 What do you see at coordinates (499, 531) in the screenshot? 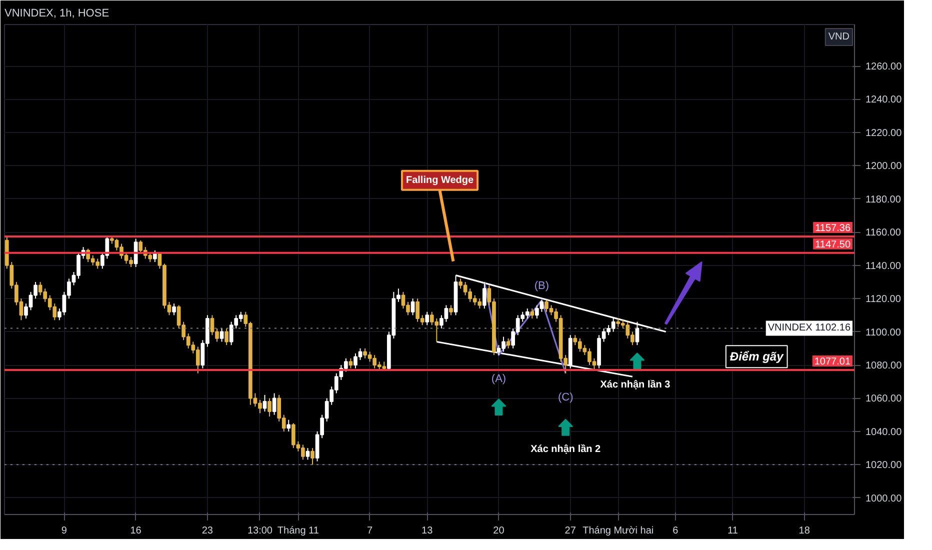
I see `x-tick-label: 20` at bounding box center [499, 531].